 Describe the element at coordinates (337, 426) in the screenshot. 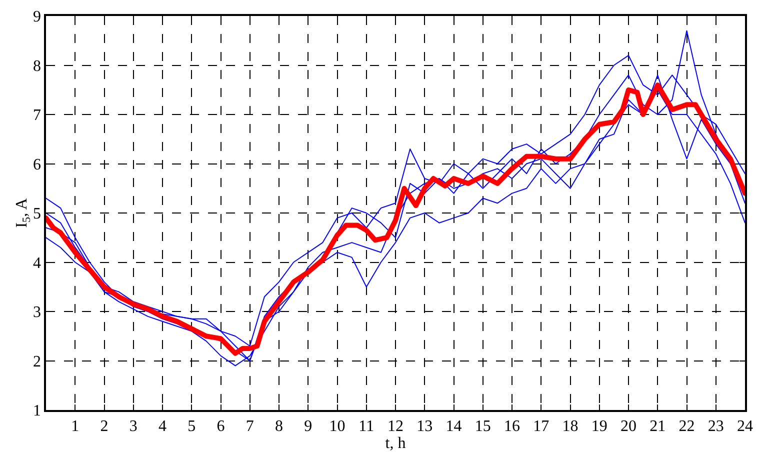

I see `x-tick-label: 10` at that location.